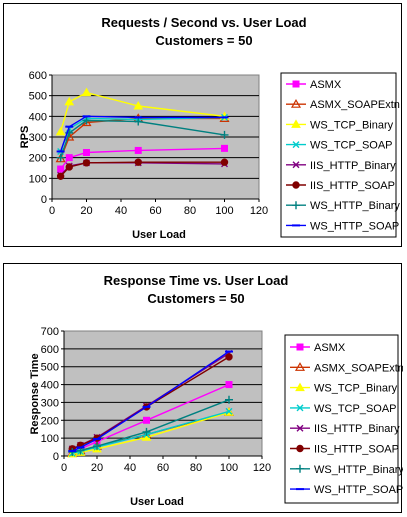  Describe the element at coordinates (352, 125) in the screenshot. I see `rps-legend-entry-ws-tcp-binary-label: WS_TCP_Binary` at that location.